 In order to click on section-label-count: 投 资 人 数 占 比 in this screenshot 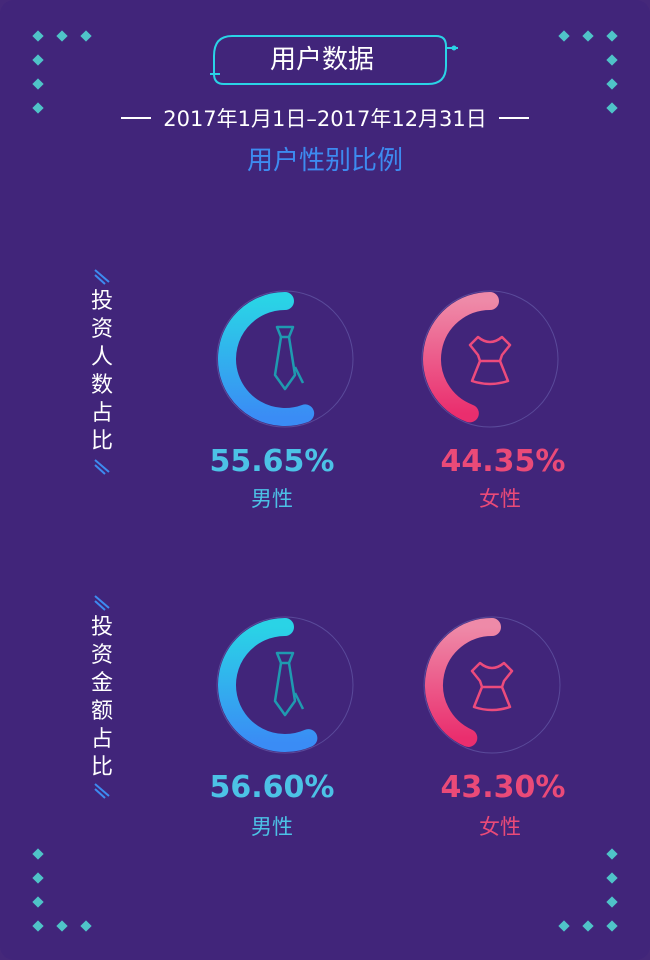, I will do `click(101, 371)`.